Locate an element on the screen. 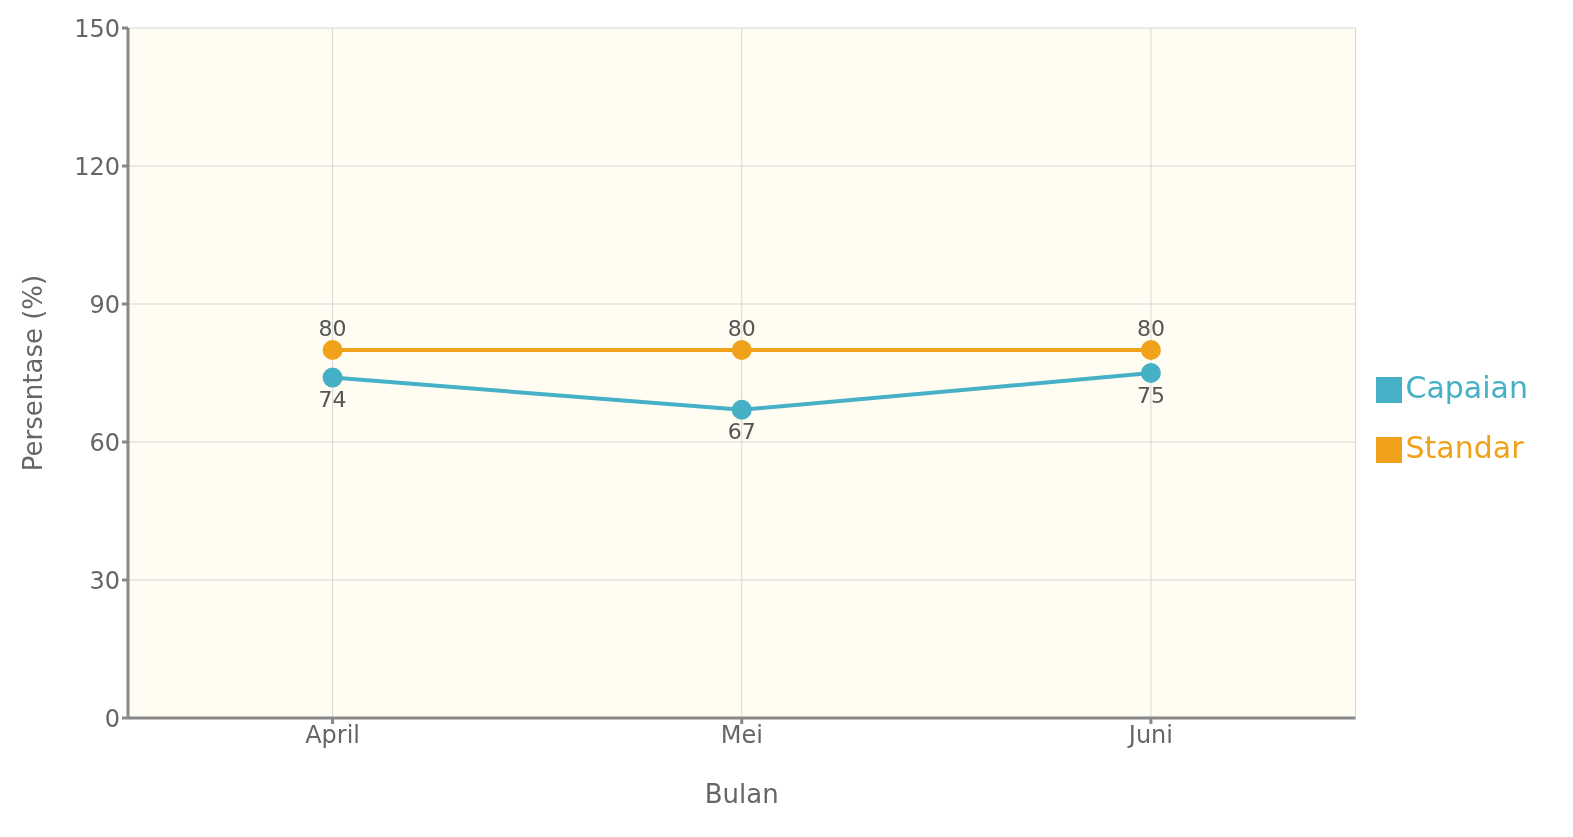 Image resolution: width=1573 pixels, height=837 pixels. x-tick-label: Juni is located at coordinates (1149, 735).